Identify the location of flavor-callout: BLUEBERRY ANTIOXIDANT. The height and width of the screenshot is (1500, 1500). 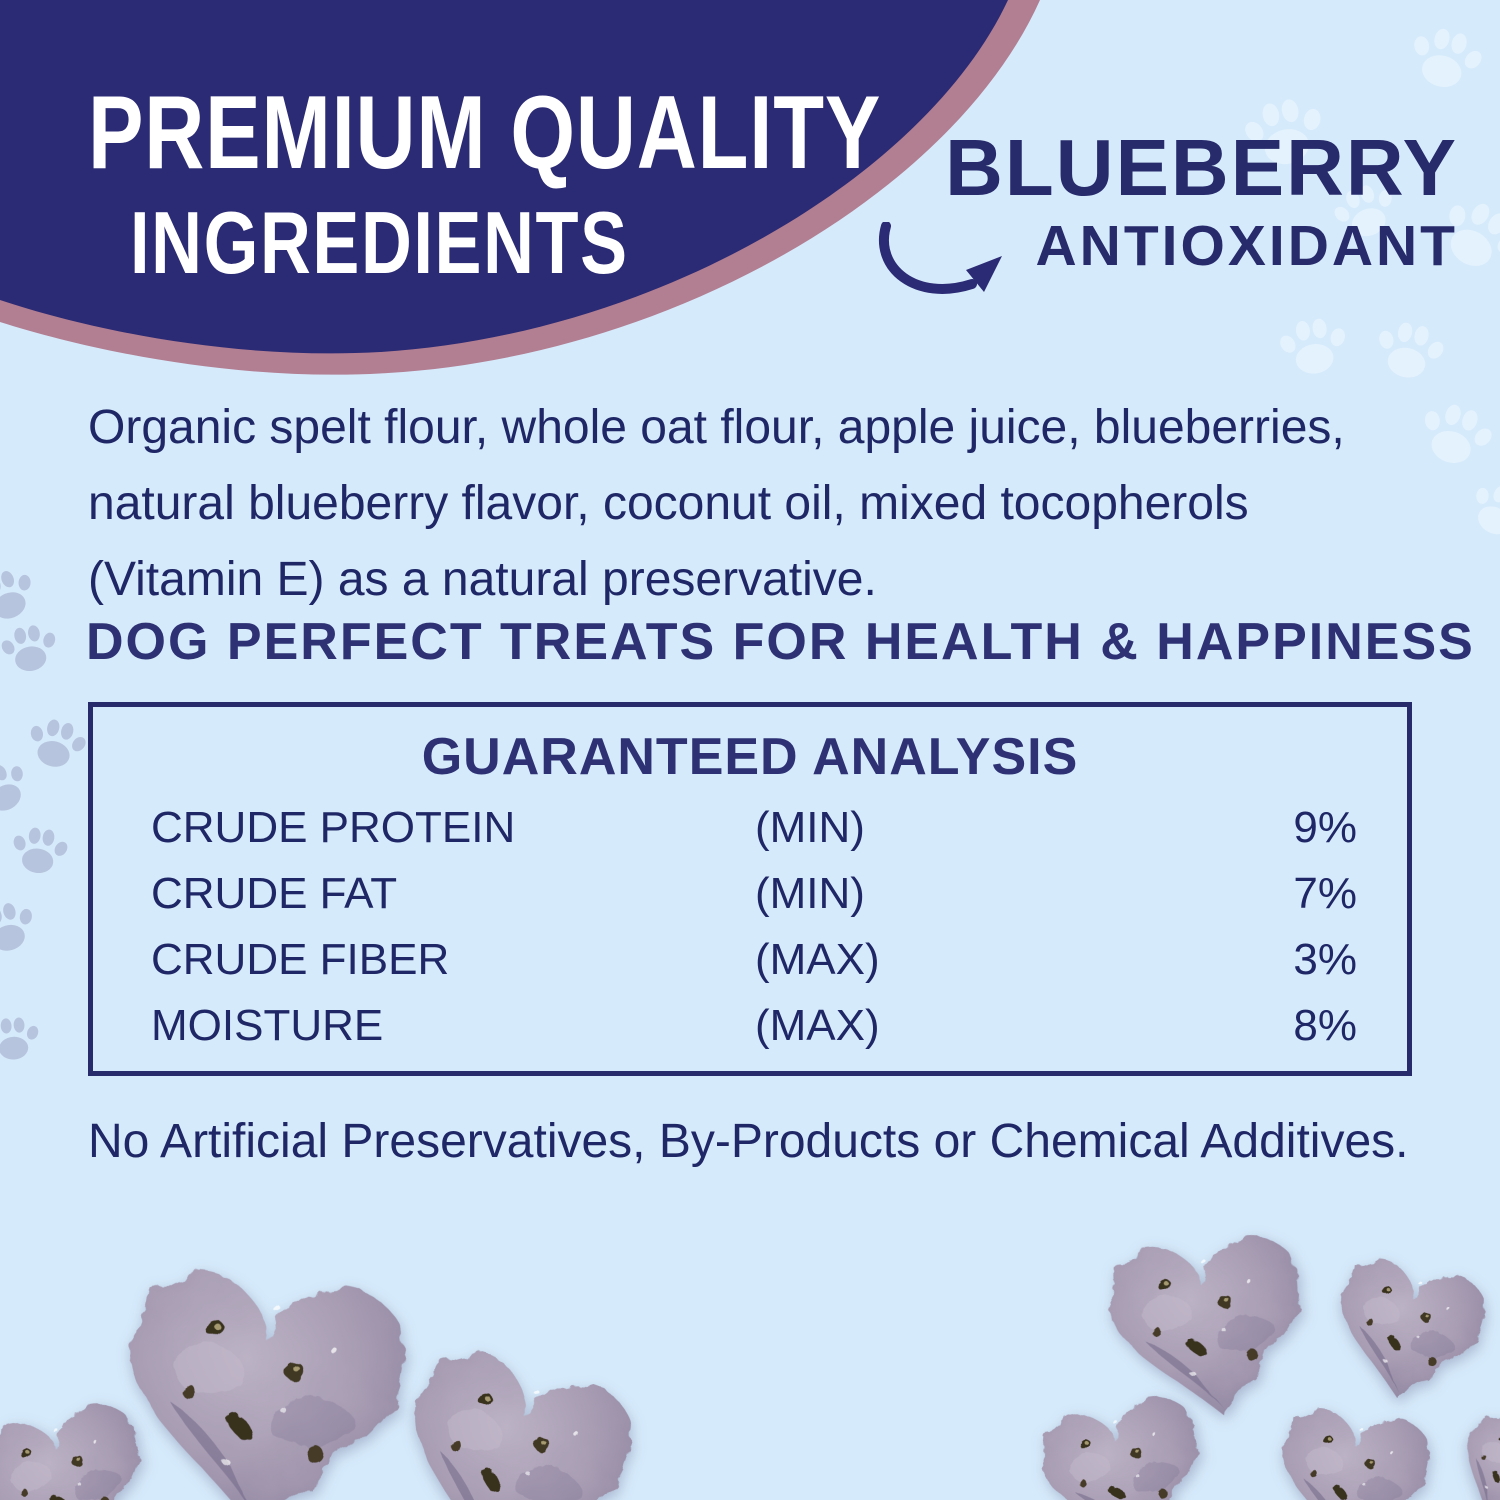
(1201, 201).